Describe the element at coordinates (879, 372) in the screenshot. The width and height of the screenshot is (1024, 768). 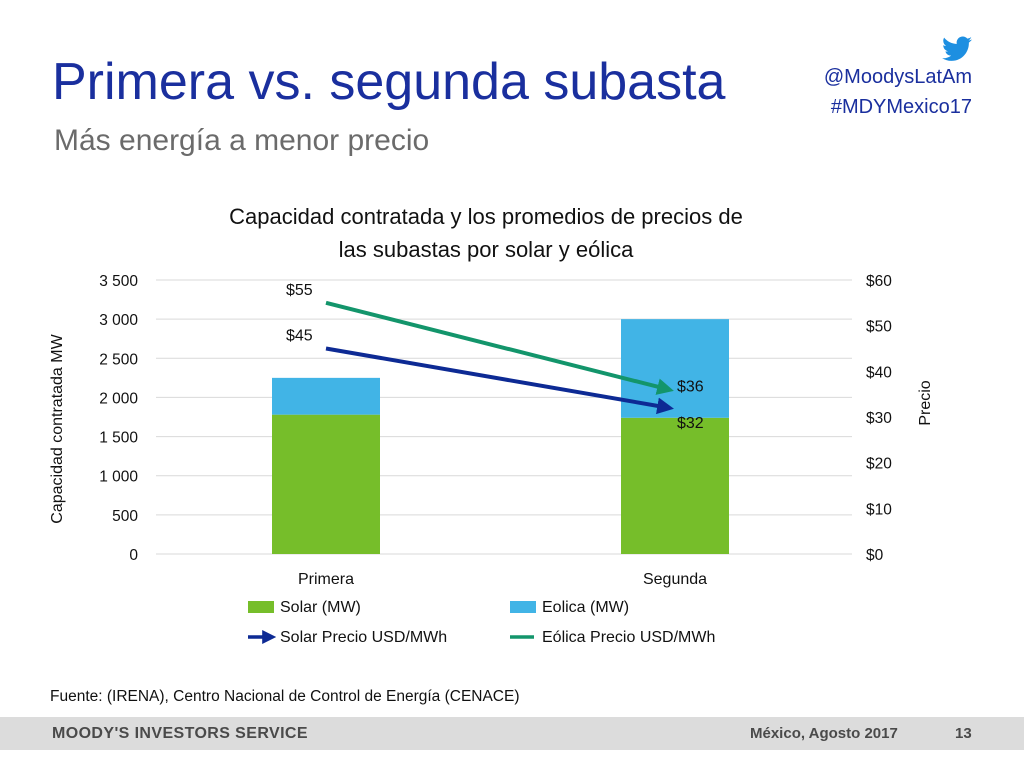
I see `y2-tick-label: $40` at that location.